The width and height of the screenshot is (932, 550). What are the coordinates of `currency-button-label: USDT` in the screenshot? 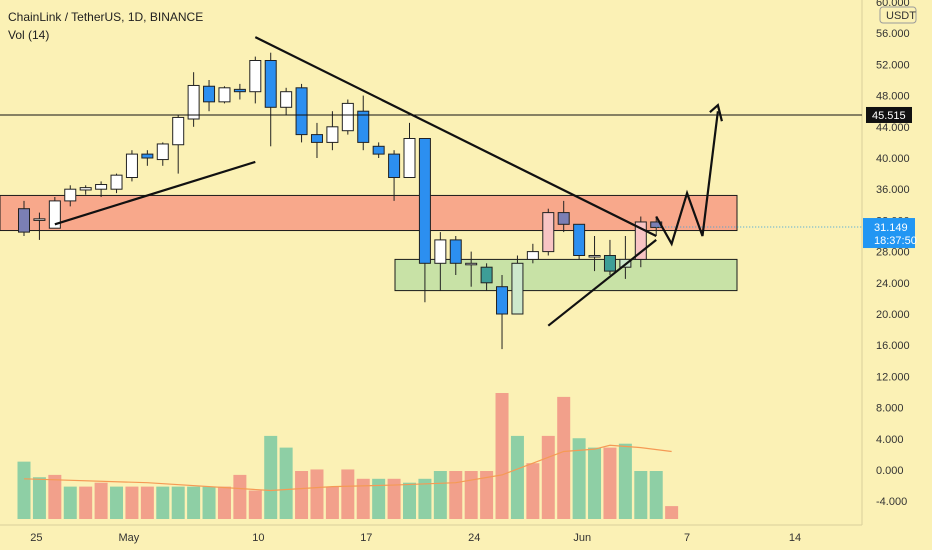 It's located at (901, 16).